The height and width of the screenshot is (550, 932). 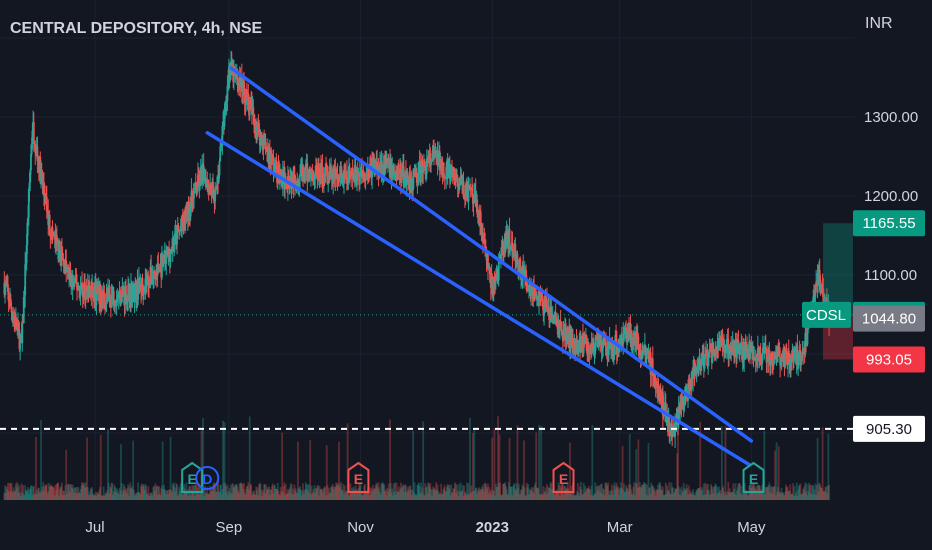 What do you see at coordinates (889, 223) in the screenshot?
I see `price-tag: 1165.55` at bounding box center [889, 223].